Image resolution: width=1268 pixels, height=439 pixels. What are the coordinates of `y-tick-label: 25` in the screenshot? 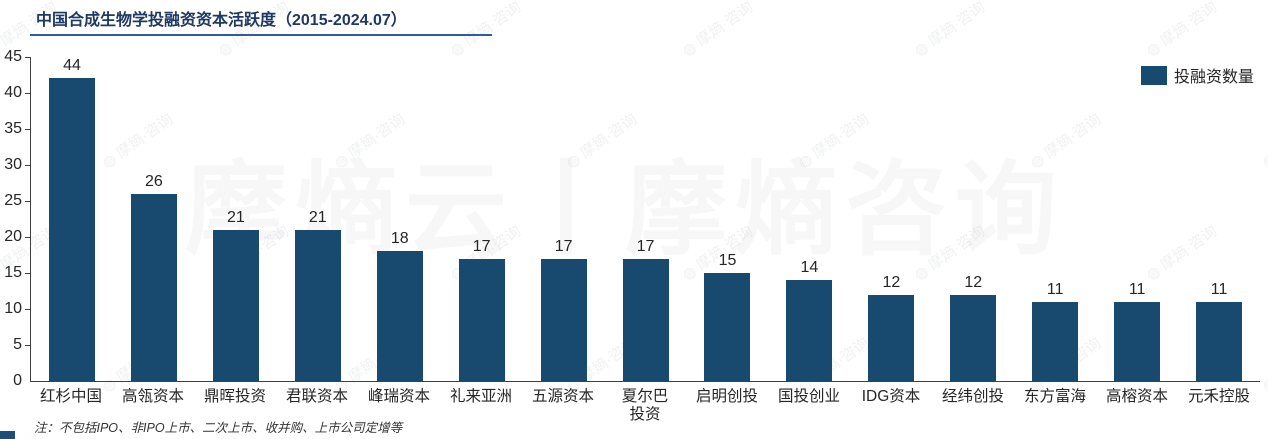 It's located at (13, 200).